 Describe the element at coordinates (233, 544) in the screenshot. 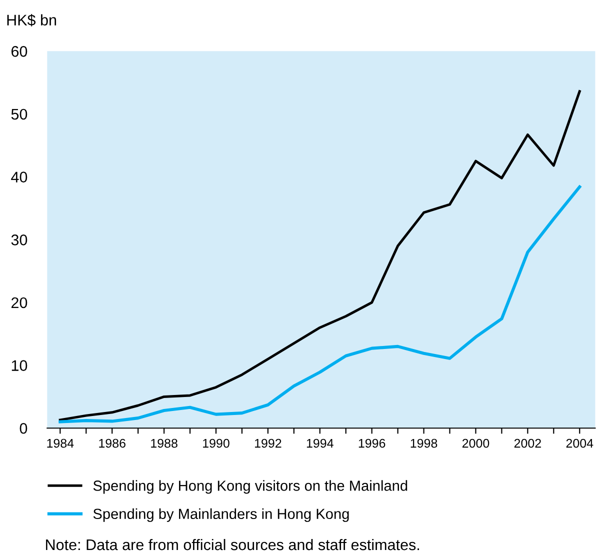

I see `text: Note: Data are from official sources and staff estimates.` at that location.